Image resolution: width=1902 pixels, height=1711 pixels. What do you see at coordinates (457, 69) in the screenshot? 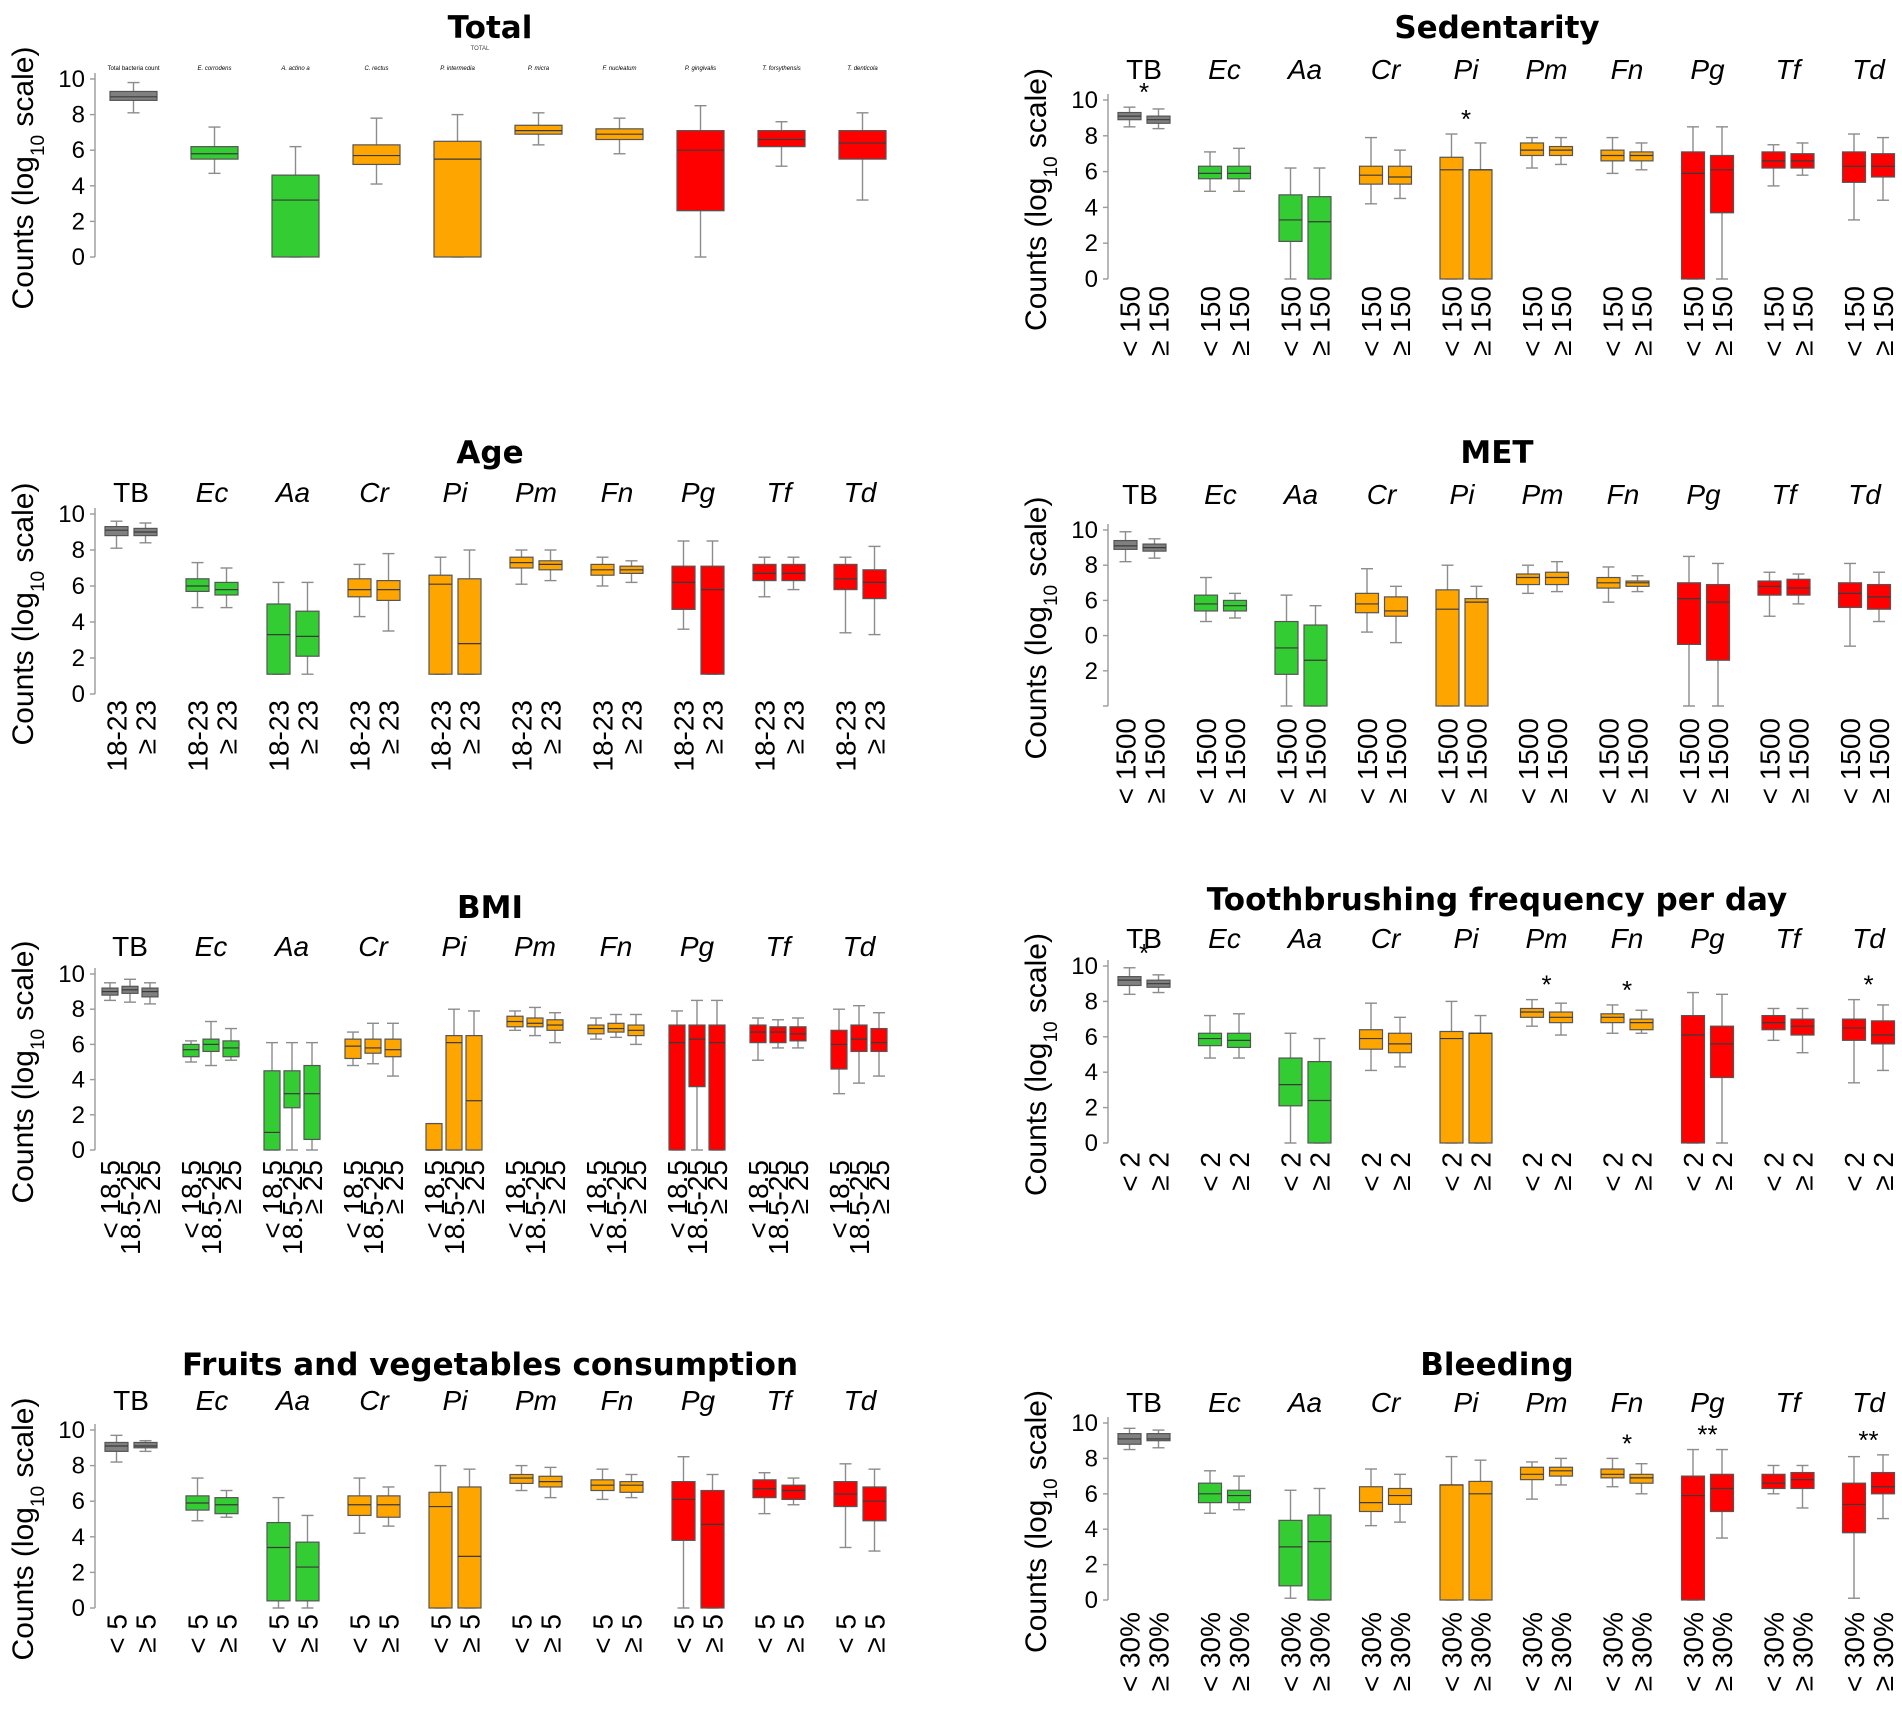
I see `bacterium-label: P. intermedia` at bounding box center [457, 69].